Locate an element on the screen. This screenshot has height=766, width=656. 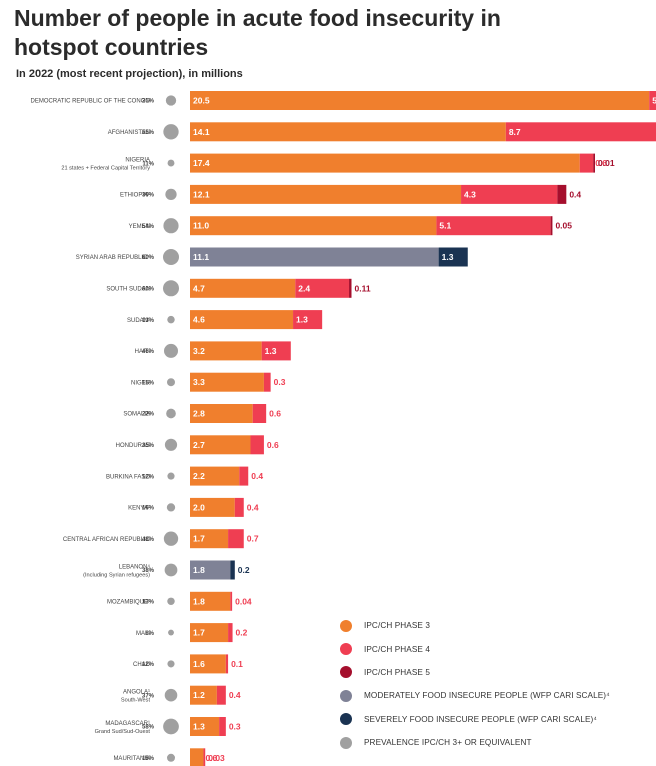
country-label: NIGER is located at coordinates (141, 383).